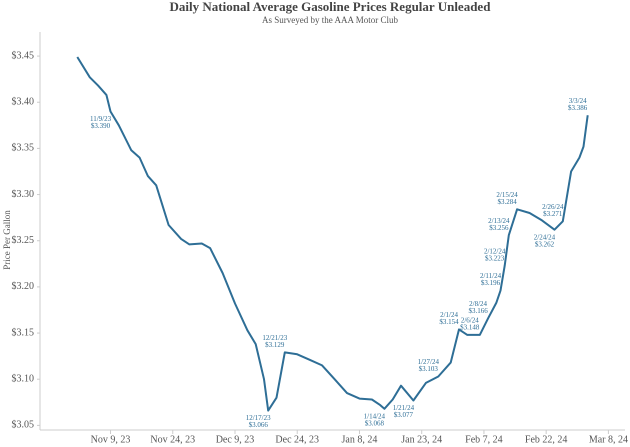 The height and width of the screenshot is (447, 630). Describe the element at coordinates (578, 101) in the screenshot. I see `annotation-date: 3/3/24` at that location.